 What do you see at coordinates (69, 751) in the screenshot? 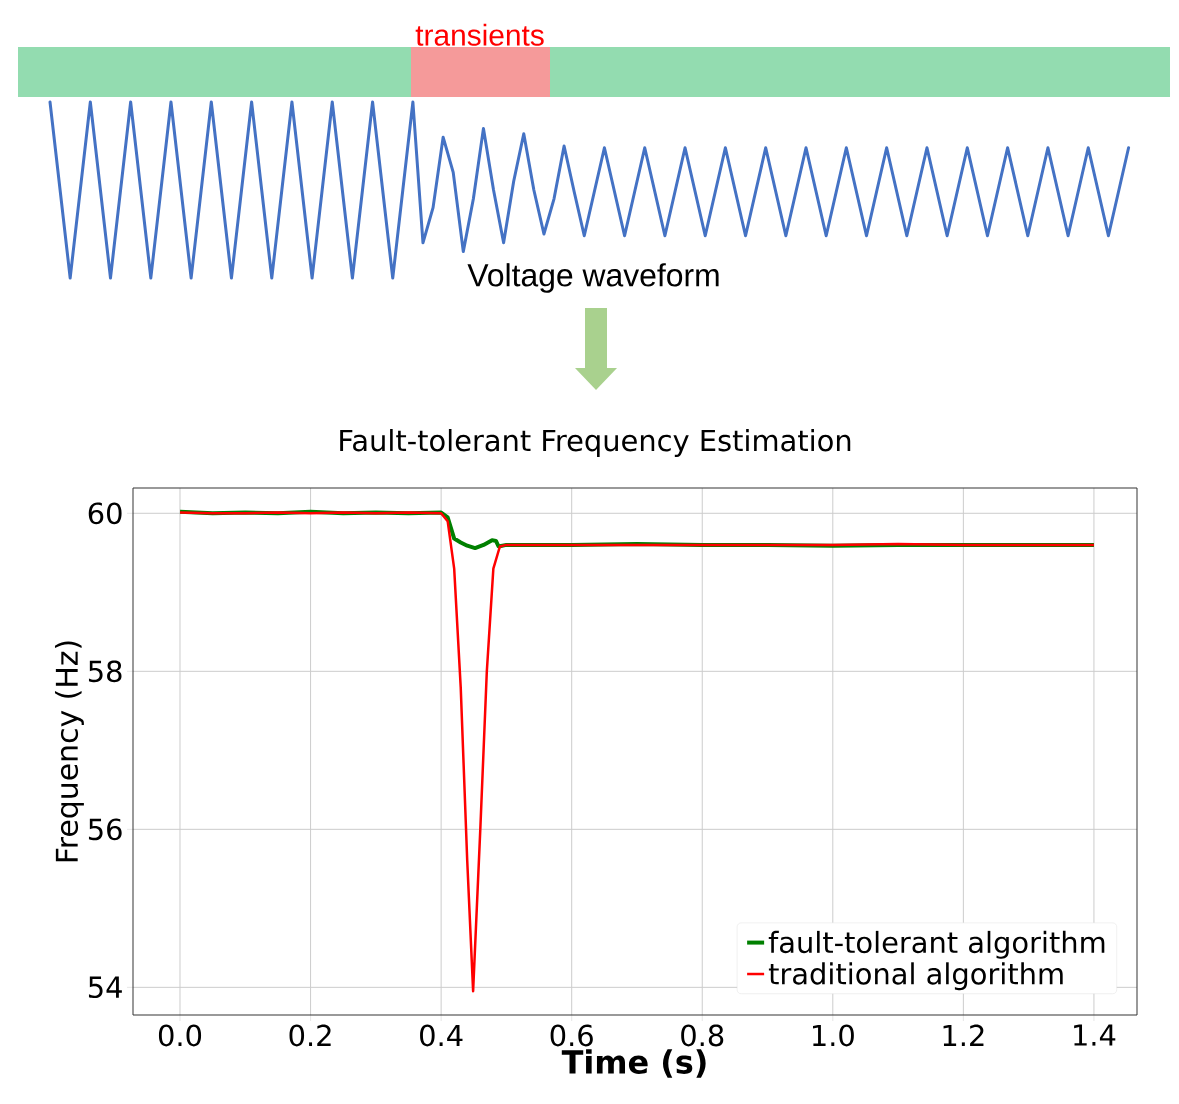
I see `y-axis-title: Frequency (Hz)` at bounding box center [69, 751].